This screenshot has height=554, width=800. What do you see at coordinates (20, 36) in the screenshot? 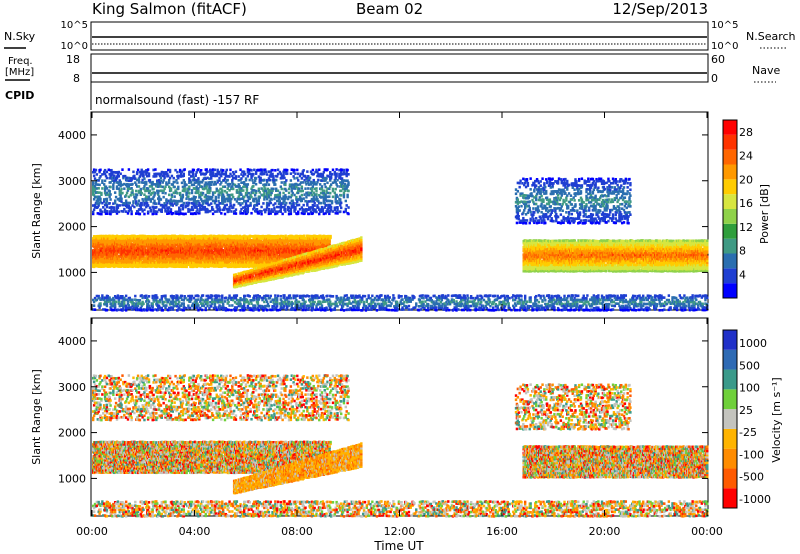
I see `noise-left-label: N.Sky` at bounding box center [20, 36].